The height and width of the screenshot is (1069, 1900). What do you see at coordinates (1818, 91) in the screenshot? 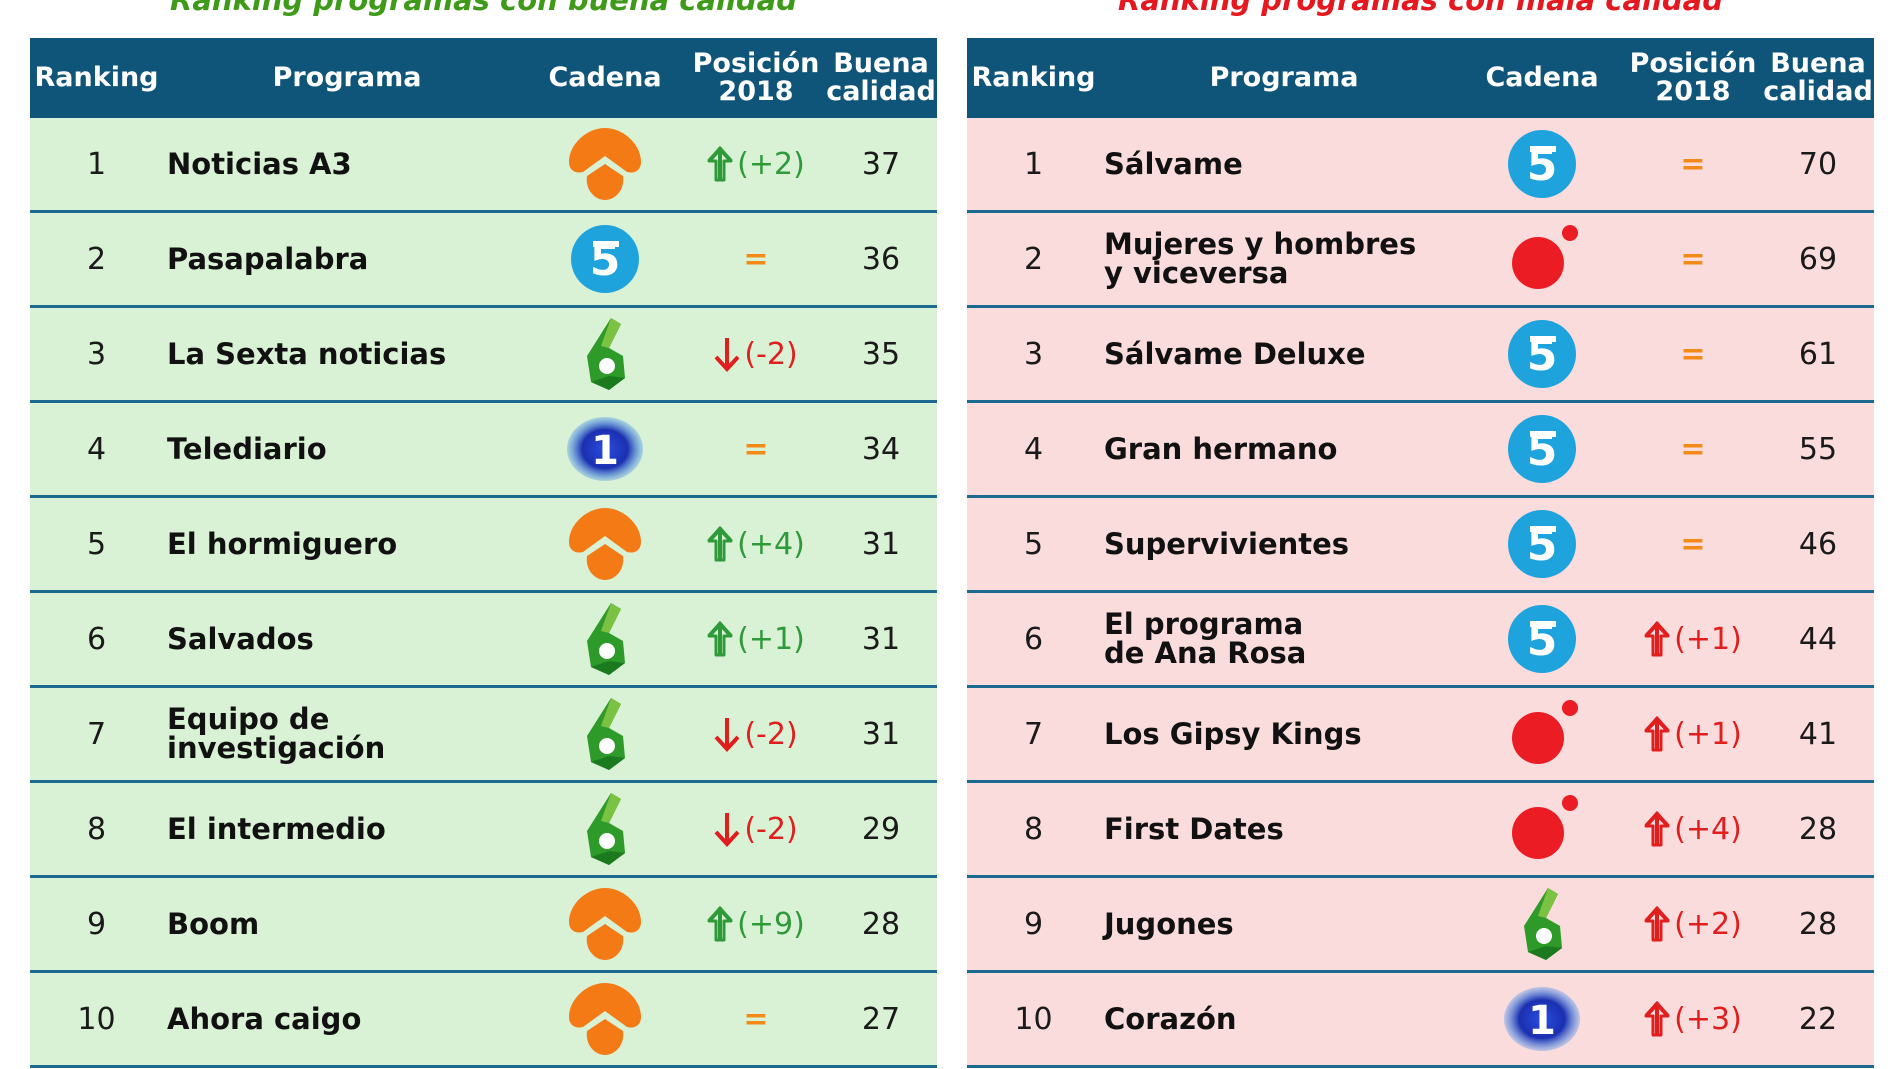
I see `header-calidad-line2: calidad` at bounding box center [1818, 91].